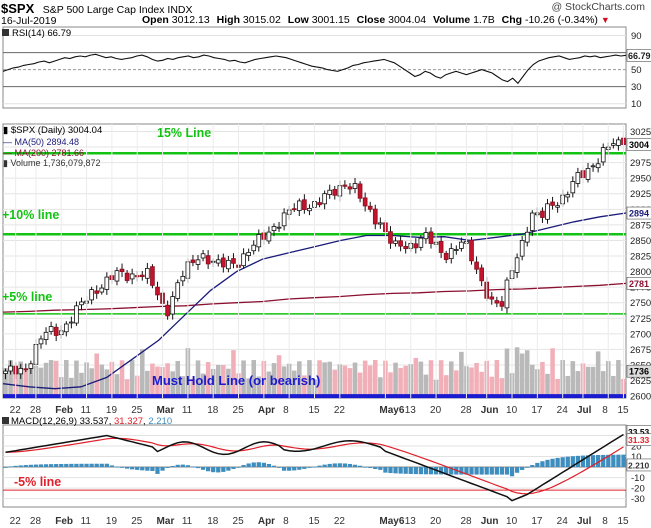 The height and width of the screenshot is (528, 651). What do you see at coordinates (36, 521) in the screenshot?
I see `date-label-macd: 28` at bounding box center [36, 521].